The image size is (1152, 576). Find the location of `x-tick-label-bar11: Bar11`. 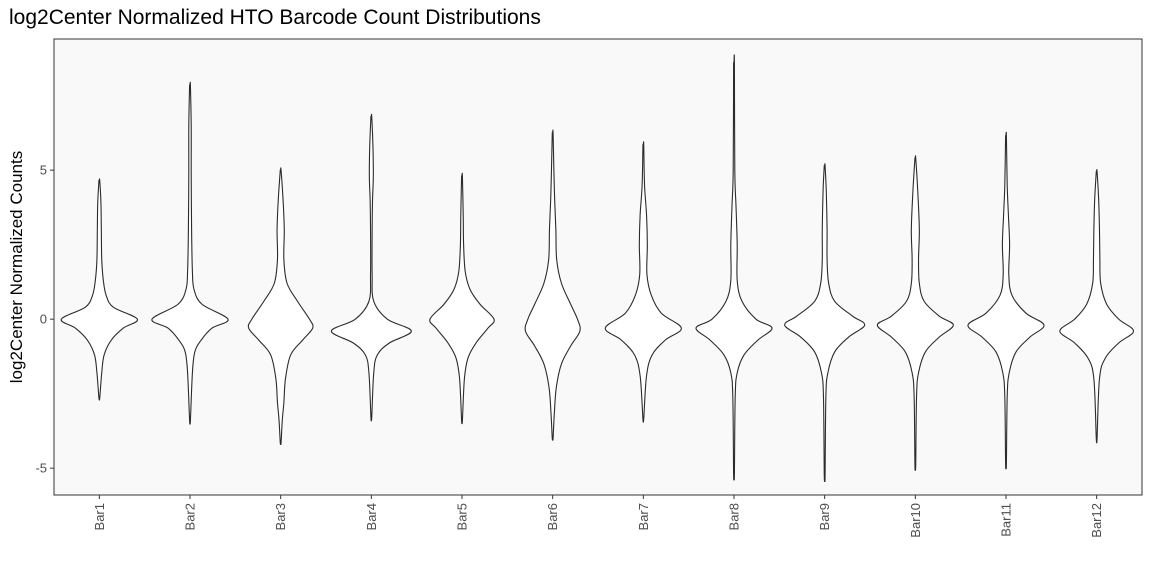

x-tick-label-bar11: Bar11 is located at coordinates (1006, 520).